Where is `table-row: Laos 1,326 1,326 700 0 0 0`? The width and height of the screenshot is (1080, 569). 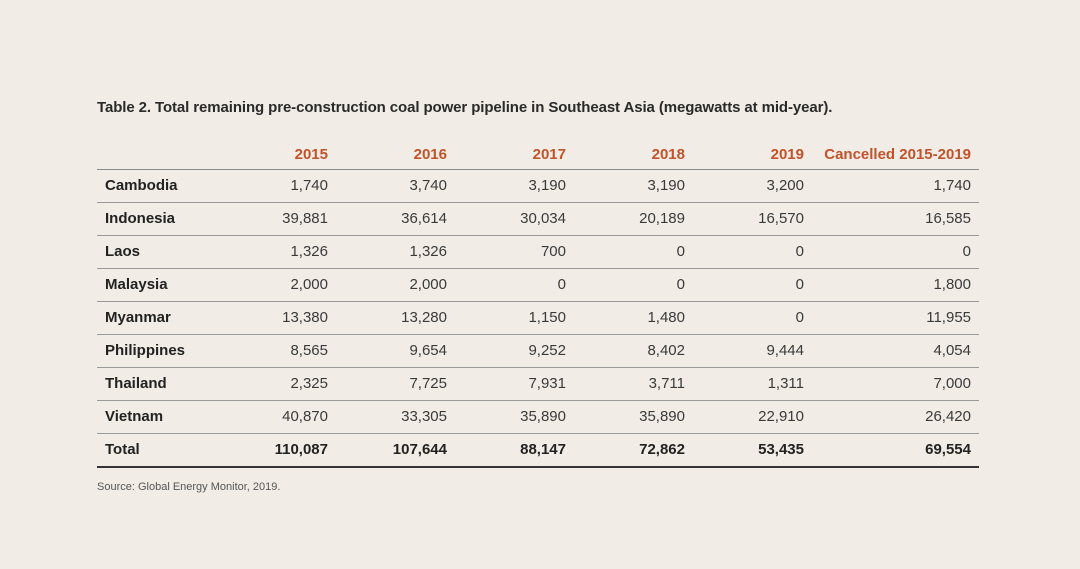 table-row: Laos 1,326 1,326 700 0 0 0 is located at coordinates (538, 252).